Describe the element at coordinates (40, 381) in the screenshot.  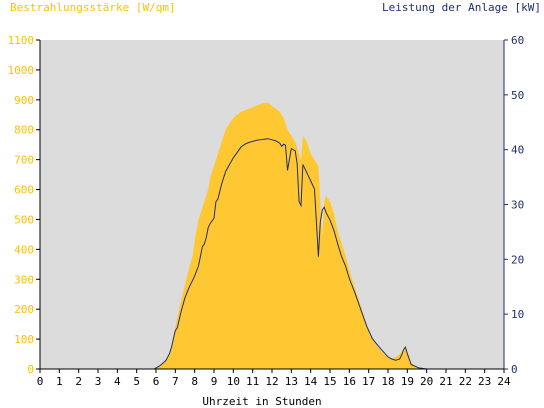
I see `x-tick-label: 0` at that location.